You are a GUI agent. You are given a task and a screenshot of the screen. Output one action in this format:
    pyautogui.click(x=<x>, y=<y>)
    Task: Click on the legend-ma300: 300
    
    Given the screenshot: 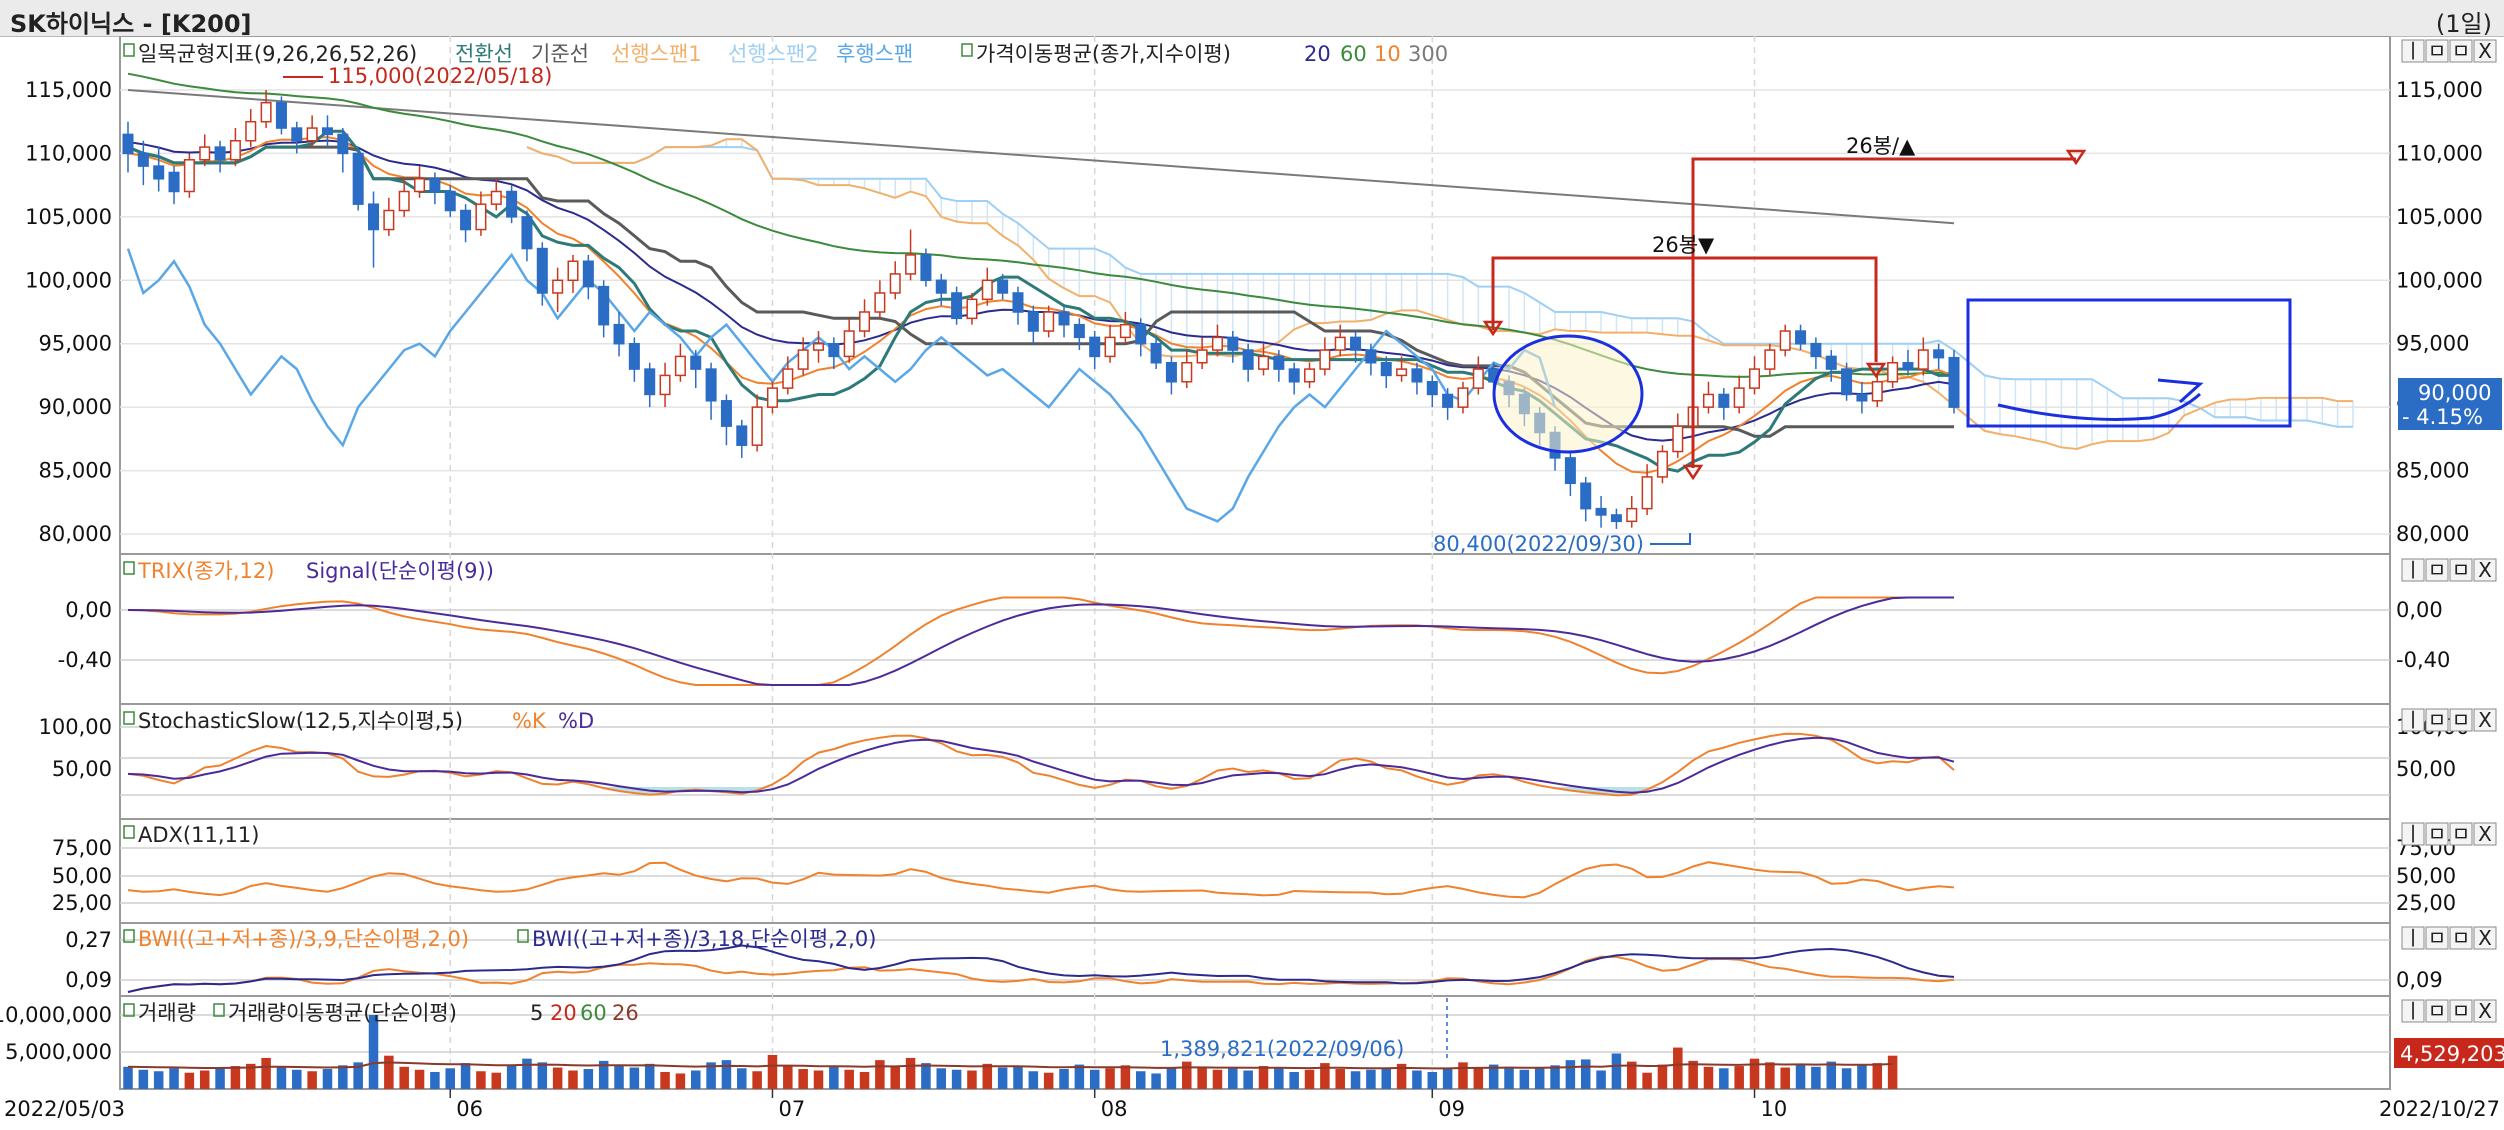 What is the action you would take?
    pyautogui.click(x=1428, y=54)
    